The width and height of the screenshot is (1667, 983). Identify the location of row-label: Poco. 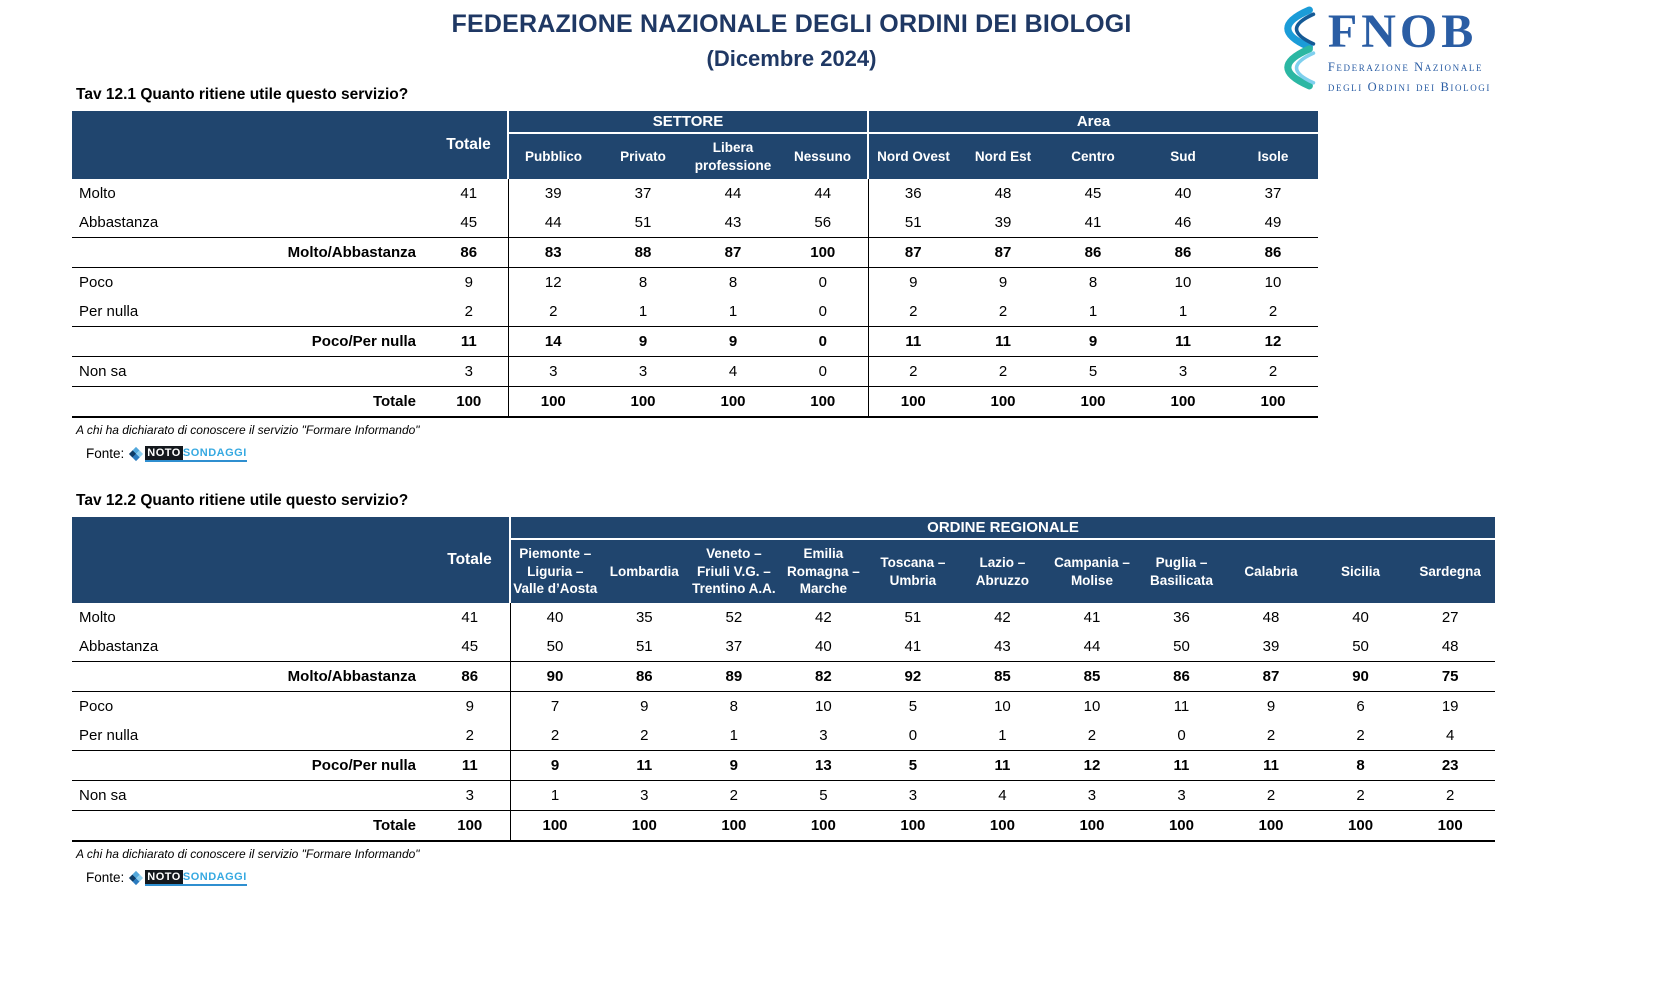
(251, 706).